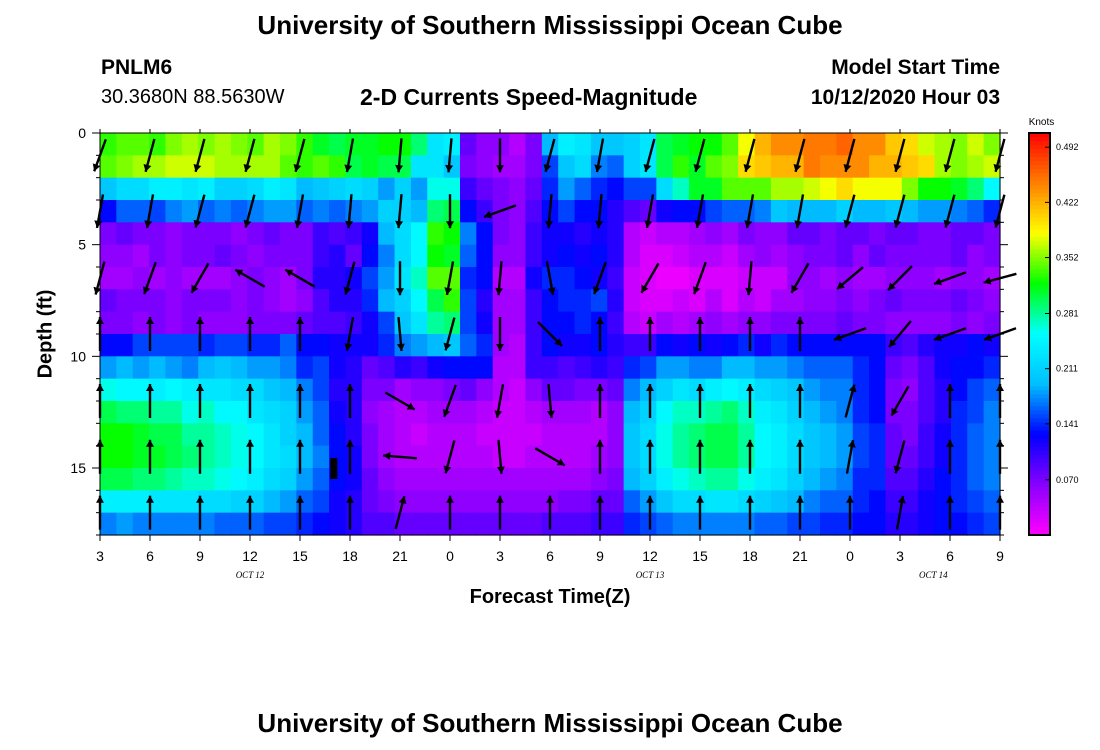 This screenshot has height=750, width=1100. Describe the element at coordinates (1067, 369) in the screenshot. I see `colorbar-tick-label: 0.211` at that location.